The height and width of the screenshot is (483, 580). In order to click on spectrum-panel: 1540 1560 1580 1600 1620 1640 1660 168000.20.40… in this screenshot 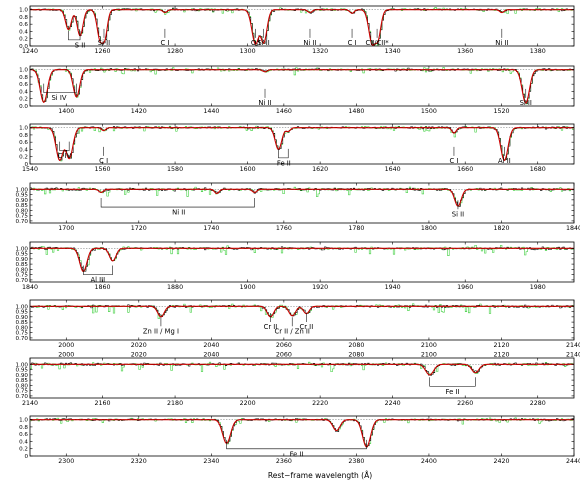, I will do `click(297, 148)`.